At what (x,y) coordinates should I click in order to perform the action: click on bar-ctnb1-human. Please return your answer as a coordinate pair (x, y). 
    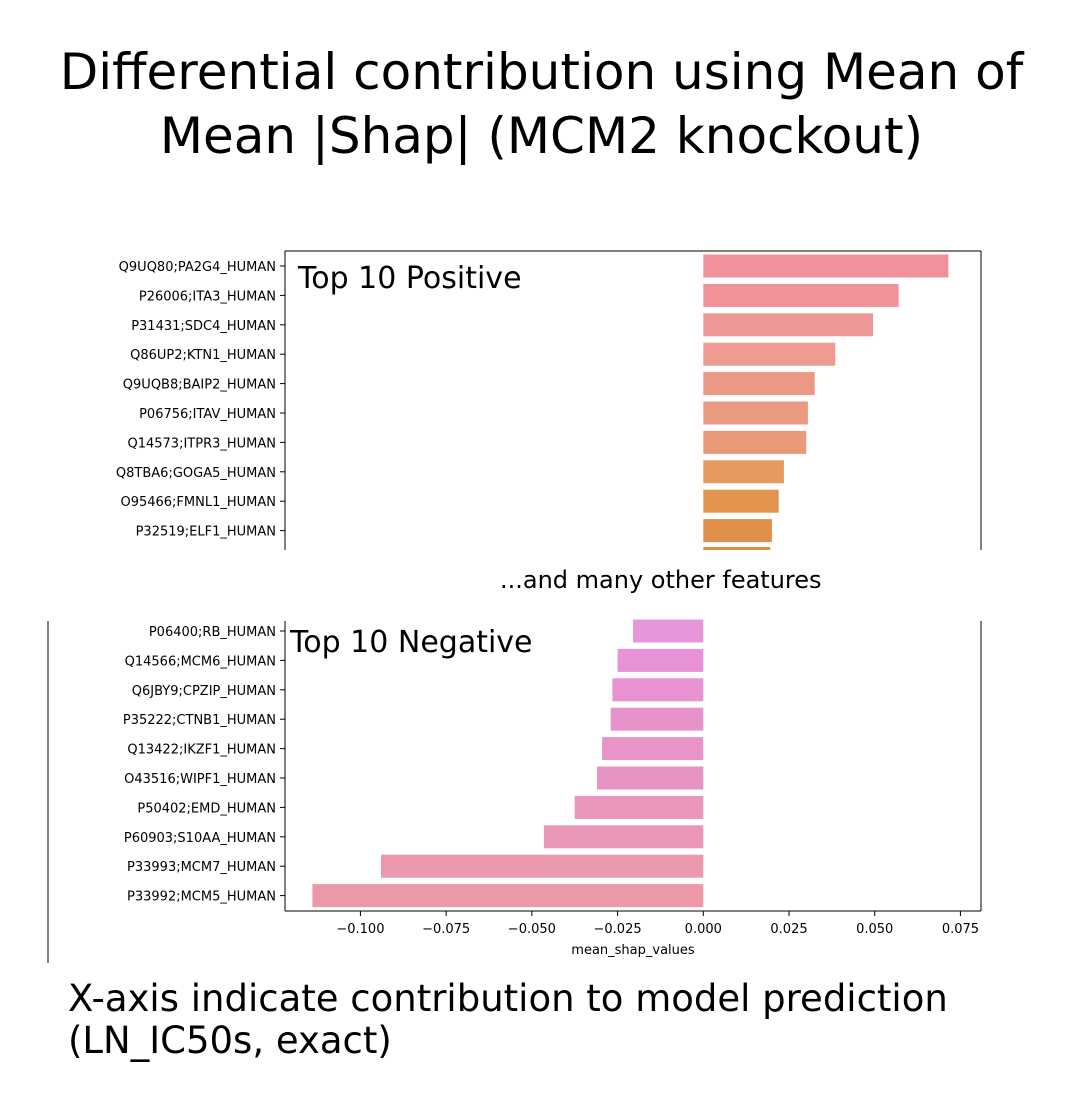
    Looking at the image, I should click on (657, 719).